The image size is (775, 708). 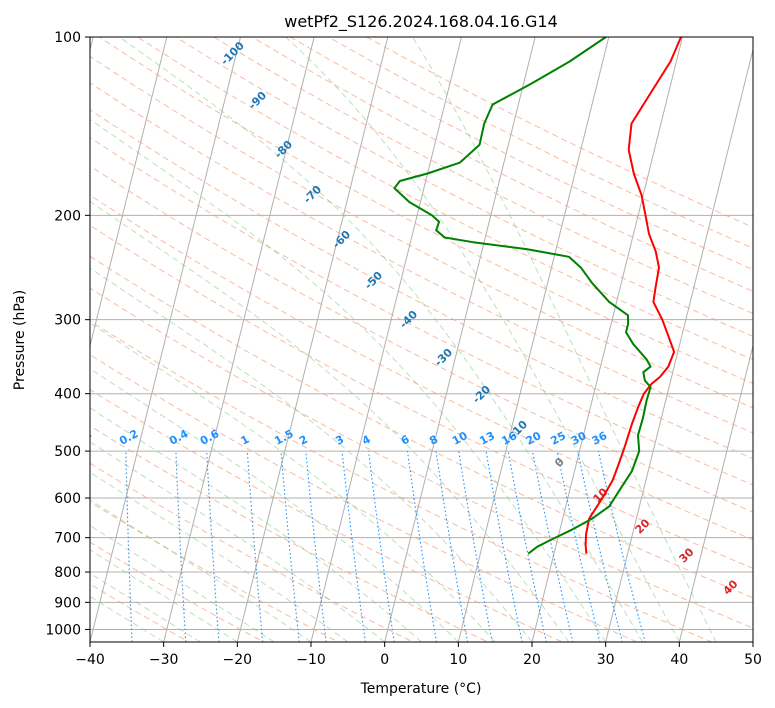 What do you see at coordinates (245, 440) in the screenshot?
I see `mixing-ratio-label: 1` at bounding box center [245, 440].